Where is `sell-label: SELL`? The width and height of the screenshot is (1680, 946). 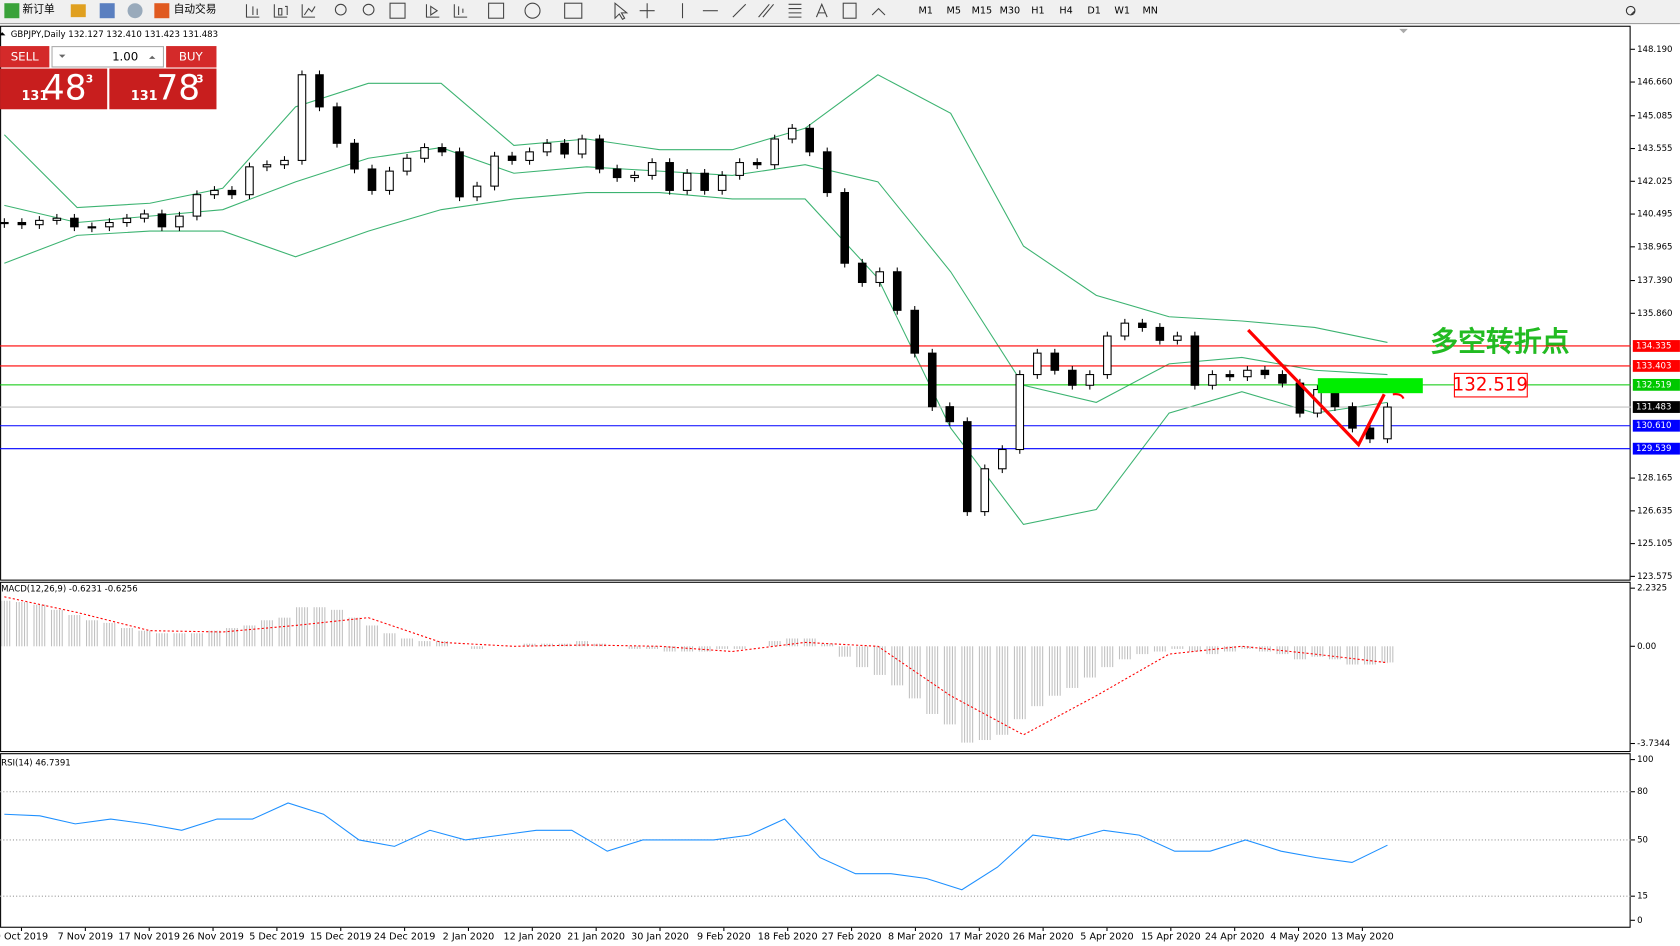
sell-label: SELL is located at coordinates (25, 56).